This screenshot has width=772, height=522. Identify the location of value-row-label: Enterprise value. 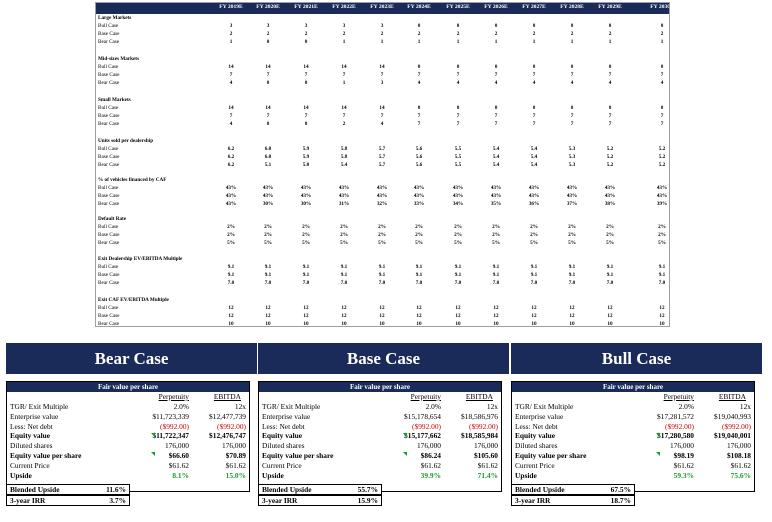
(539, 416).